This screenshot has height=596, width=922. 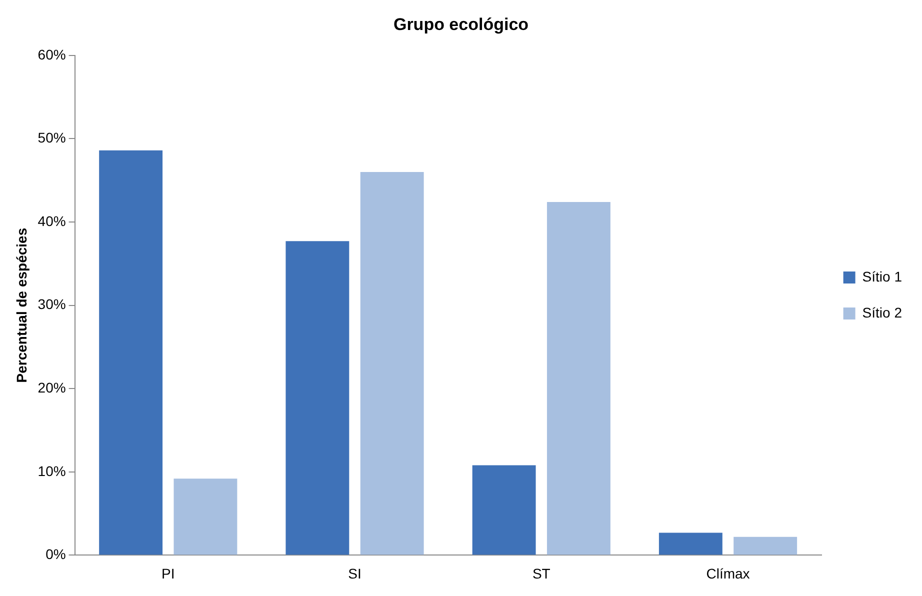 I want to click on y-tick-label: 0%, so click(x=56, y=554).